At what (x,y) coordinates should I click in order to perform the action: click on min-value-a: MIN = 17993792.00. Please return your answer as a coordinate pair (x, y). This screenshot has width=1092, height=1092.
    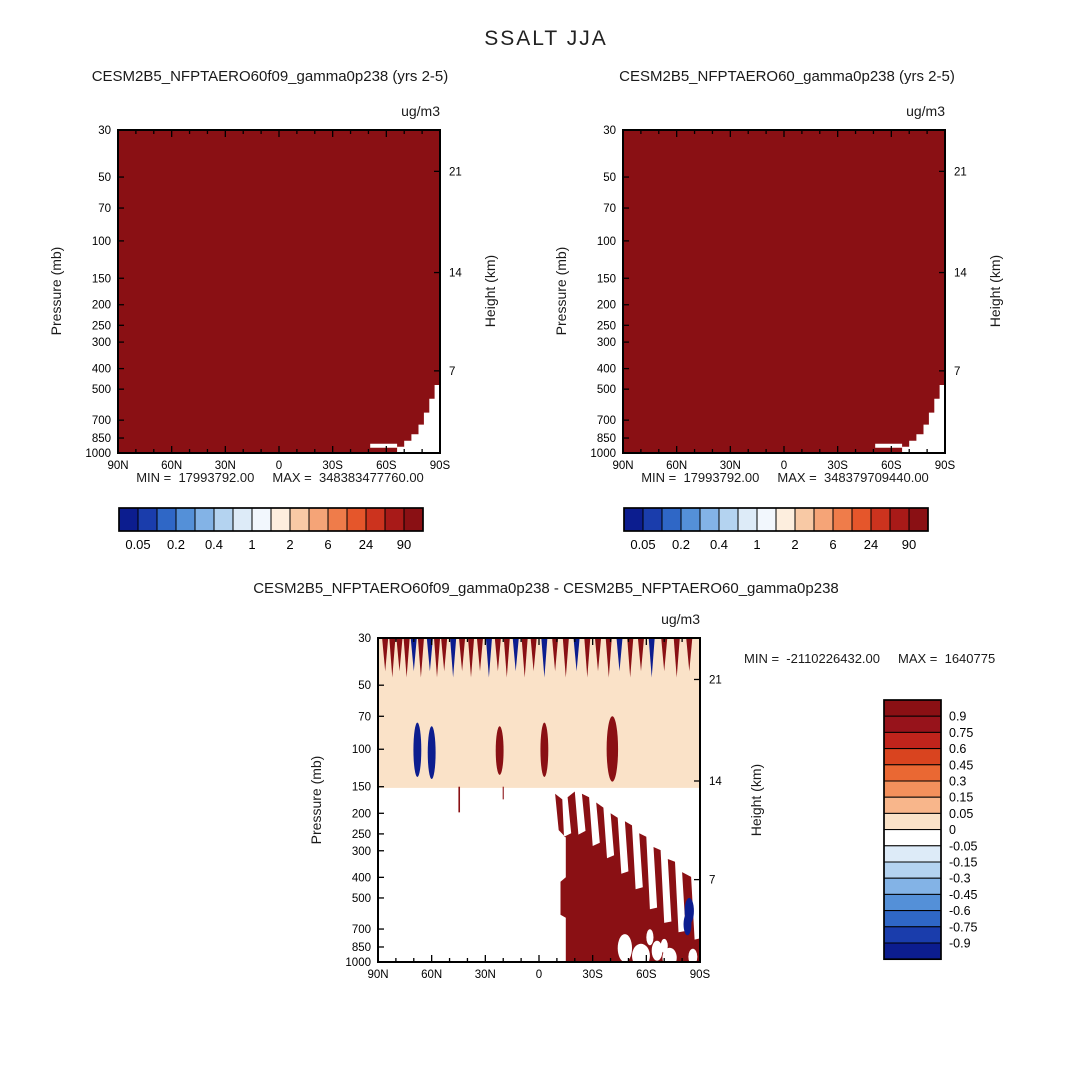
    Looking at the image, I should click on (195, 477).